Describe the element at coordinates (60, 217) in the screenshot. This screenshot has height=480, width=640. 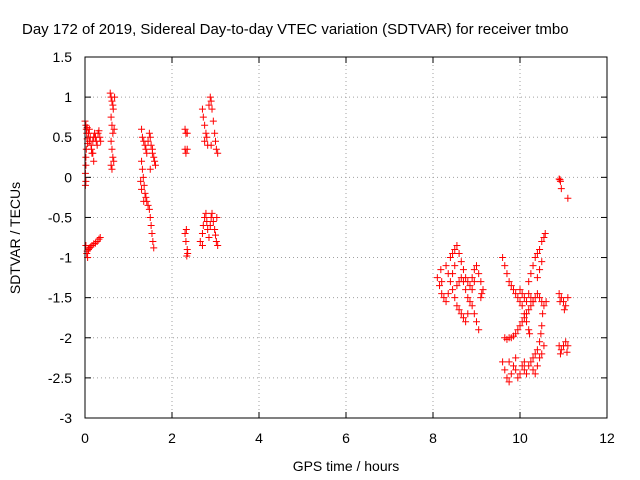
I see `y-tick-label: -0.5` at that location.